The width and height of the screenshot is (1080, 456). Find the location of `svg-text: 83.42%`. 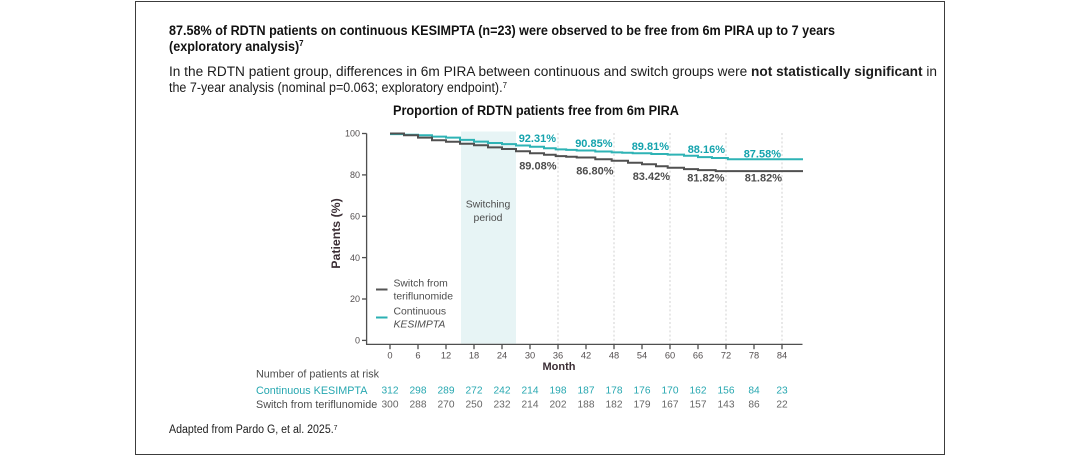

svg-text: 83.42% is located at coordinates (652, 177).